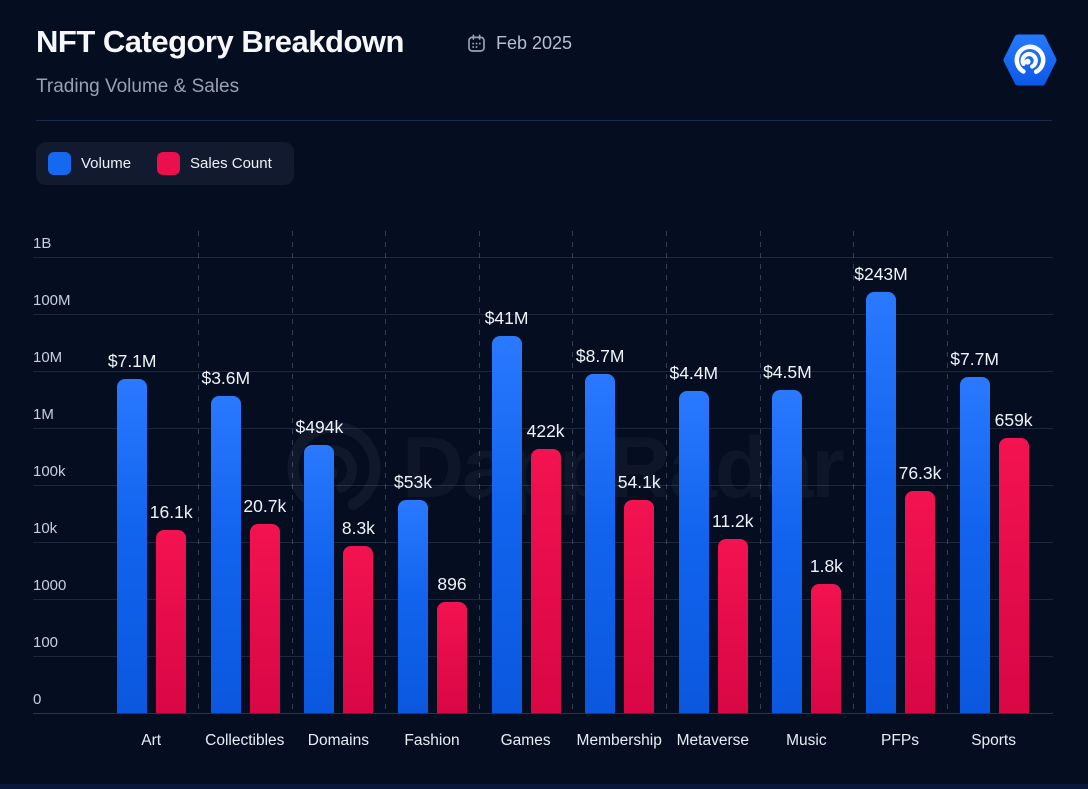 The width and height of the screenshot is (1088, 789). Describe the element at coordinates (694, 372) in the screenshot. I see `volume-value-label: $4.4M` at that location.